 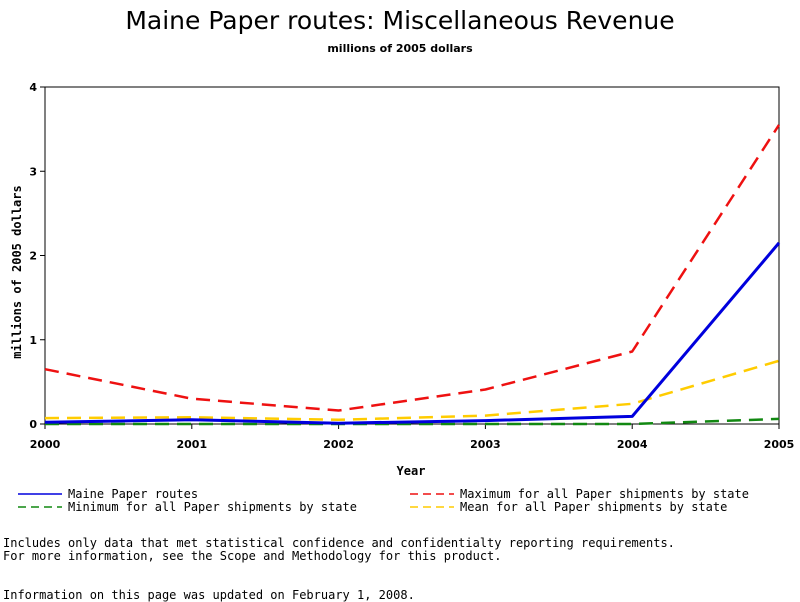 I want to click on y-tick-label: 0, so click(x=33, y=424).